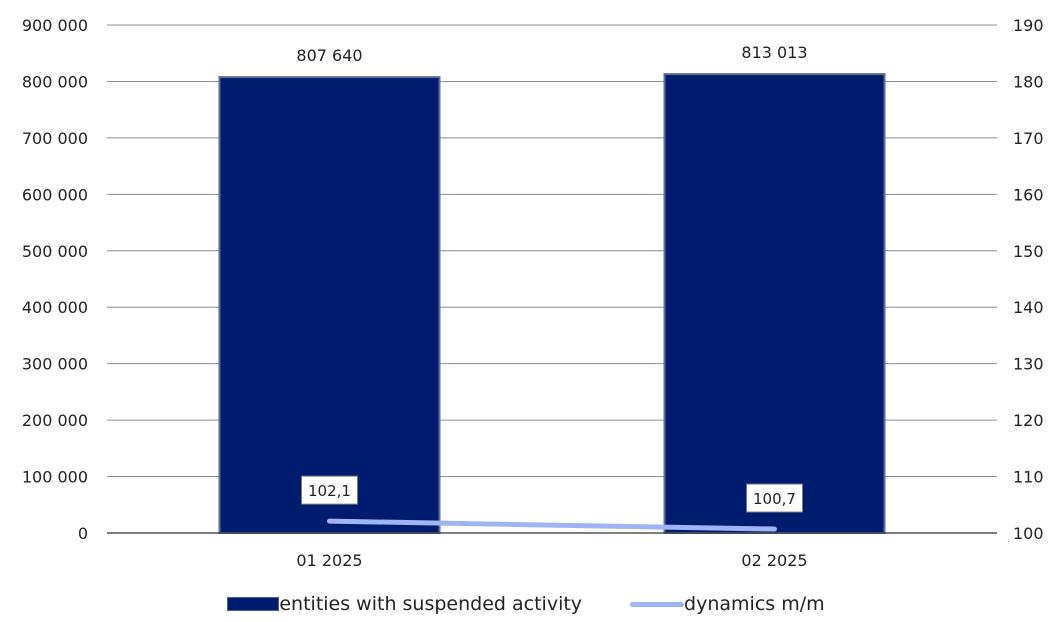 This screenshot has width=1052, height=622. I want to click on y-left-tick-label: 600 000, so click(55, 194).